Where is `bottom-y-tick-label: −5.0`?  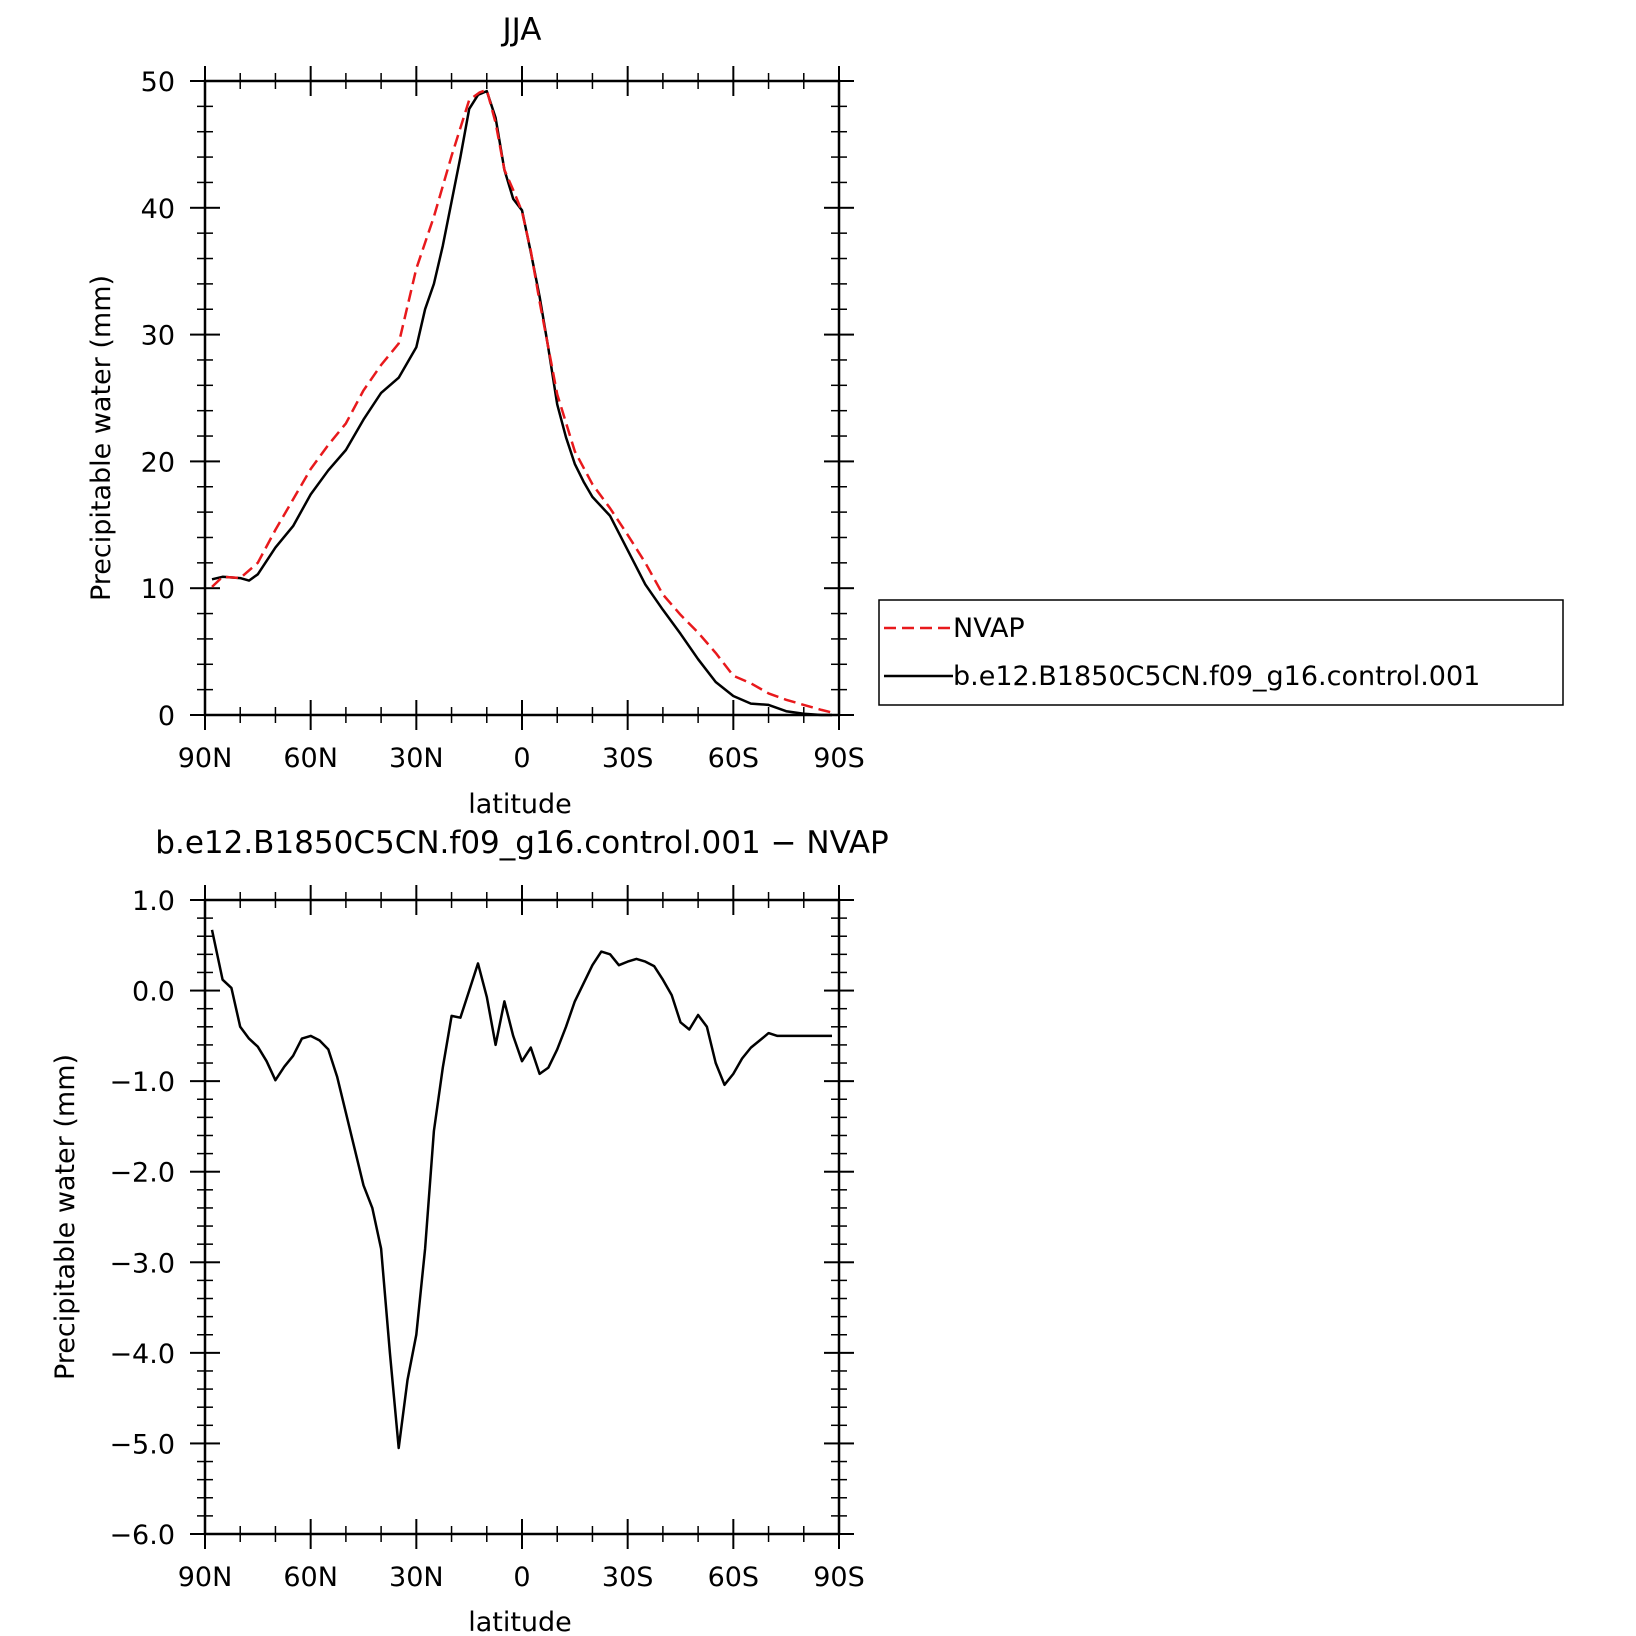 bottom-y-tick-label: −5.0 is located at coordinates (142, 1444).